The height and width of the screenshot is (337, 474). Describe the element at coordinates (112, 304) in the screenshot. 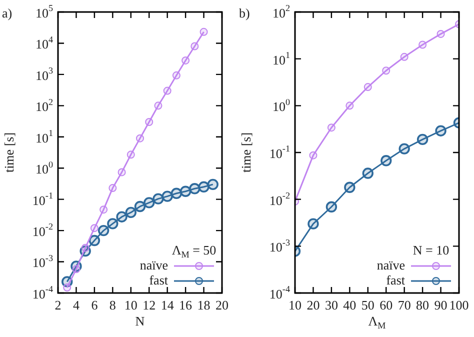

I see `x-tick-label: 8` at that location.